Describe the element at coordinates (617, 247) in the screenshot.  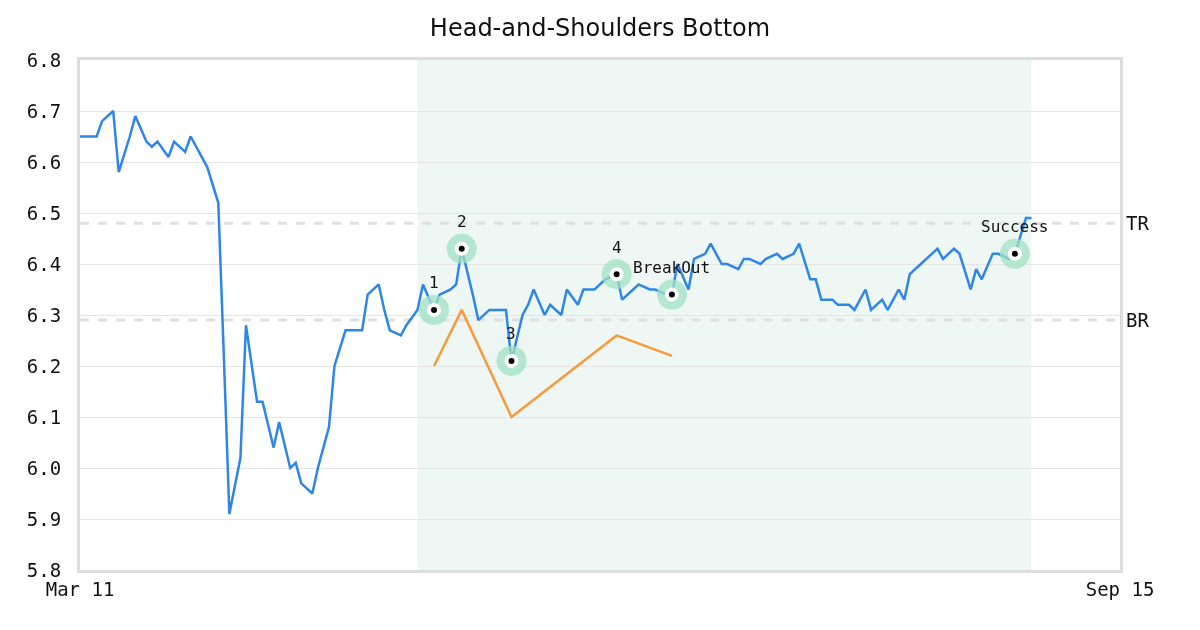
I see `annotation: 4` at that location.